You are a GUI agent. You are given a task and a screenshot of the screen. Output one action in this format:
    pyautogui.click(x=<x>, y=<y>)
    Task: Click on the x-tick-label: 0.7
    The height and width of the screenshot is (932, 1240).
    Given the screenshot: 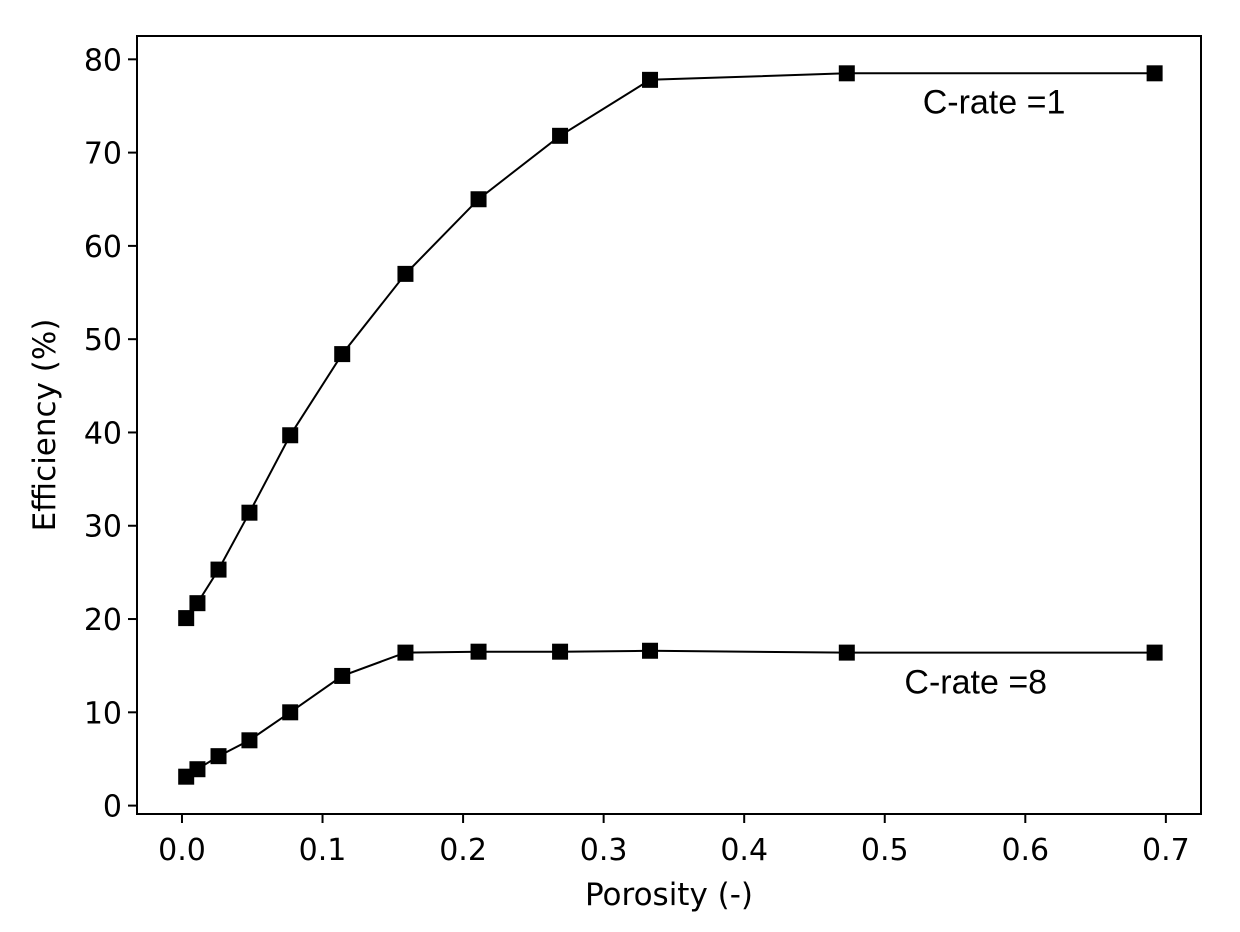 What is the action you would take?
    pyautogui.click(x=1166, y=850)
    